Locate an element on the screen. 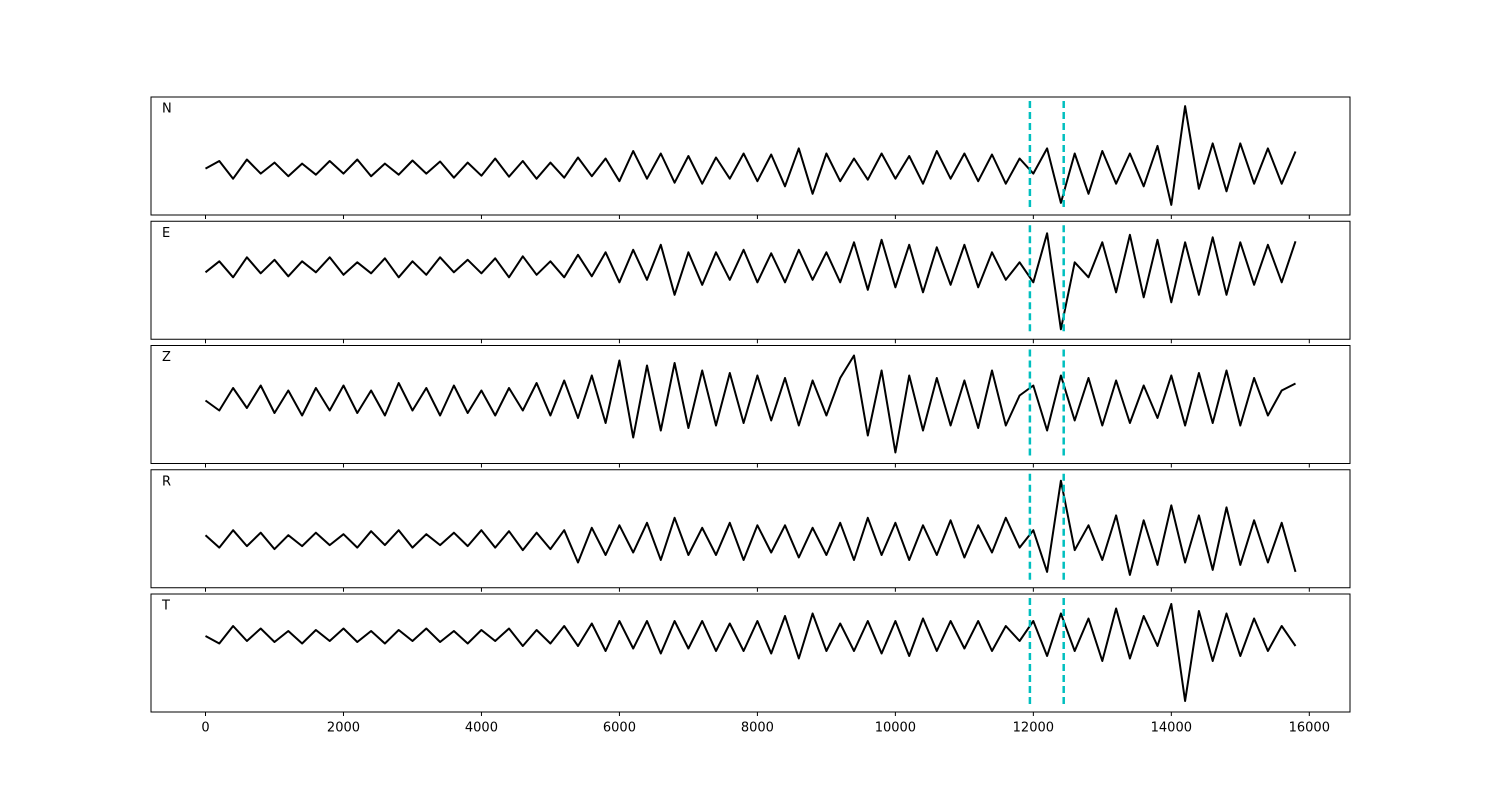 The height and width of the screenshot is (804, 1500). x-tick-label: 10000 is located at coordinates (895, 728).